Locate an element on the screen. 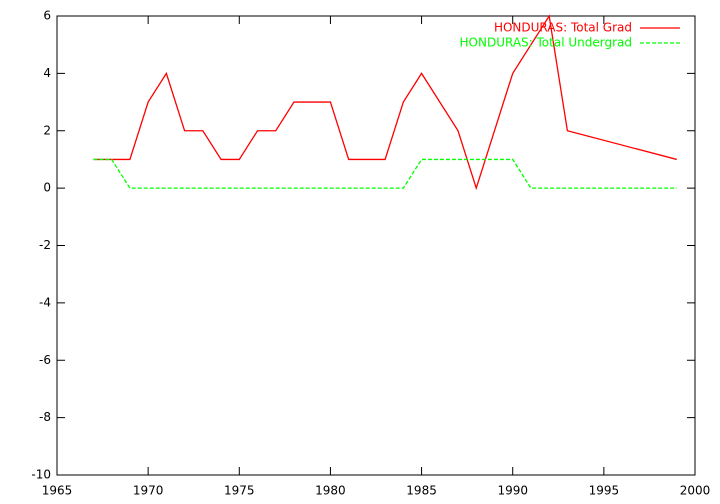 The height and width of the screenshot is (504, 720). x-tick-label: 1980 is located at coordinates (330, 491).